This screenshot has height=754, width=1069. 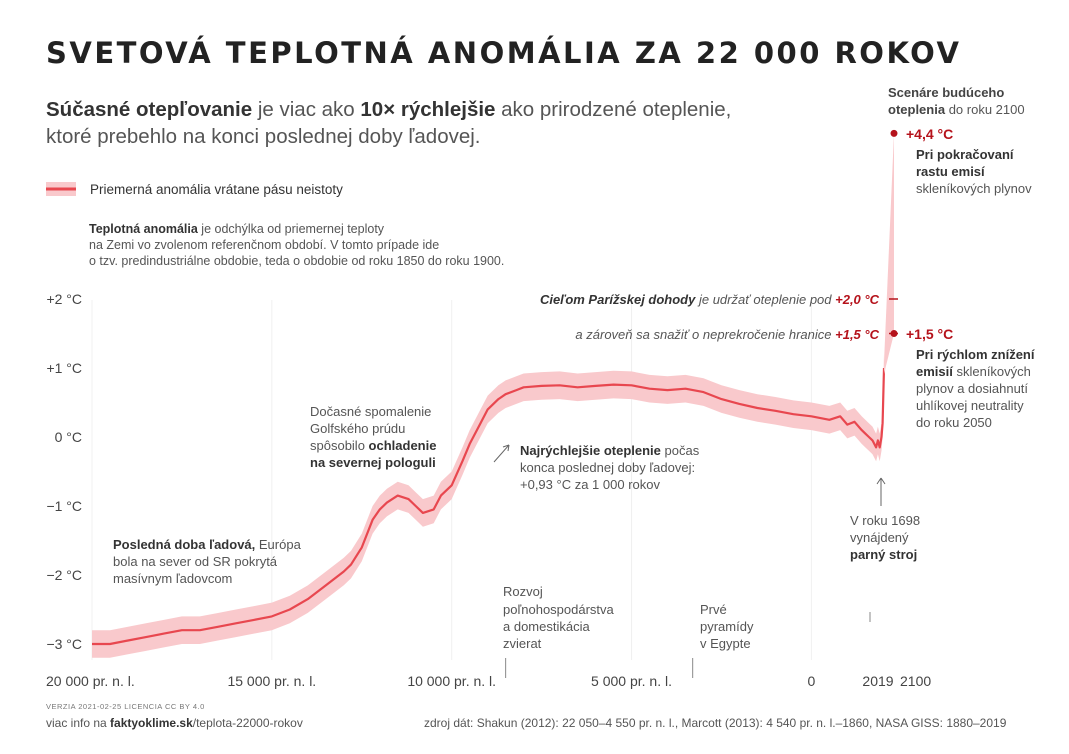 What do you see at coordinates (929, 334) in the screenshot?
I see `low-value: +1,5 °C` at bounding box center [929, 334].